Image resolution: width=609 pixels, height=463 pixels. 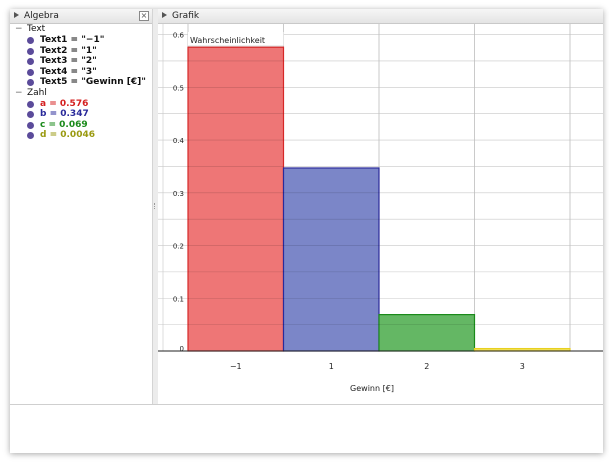 What do you see at coordinates (41, 16) in the screenshot?
I see `algebra-title: Algebra` at bounding box center [41, 16].